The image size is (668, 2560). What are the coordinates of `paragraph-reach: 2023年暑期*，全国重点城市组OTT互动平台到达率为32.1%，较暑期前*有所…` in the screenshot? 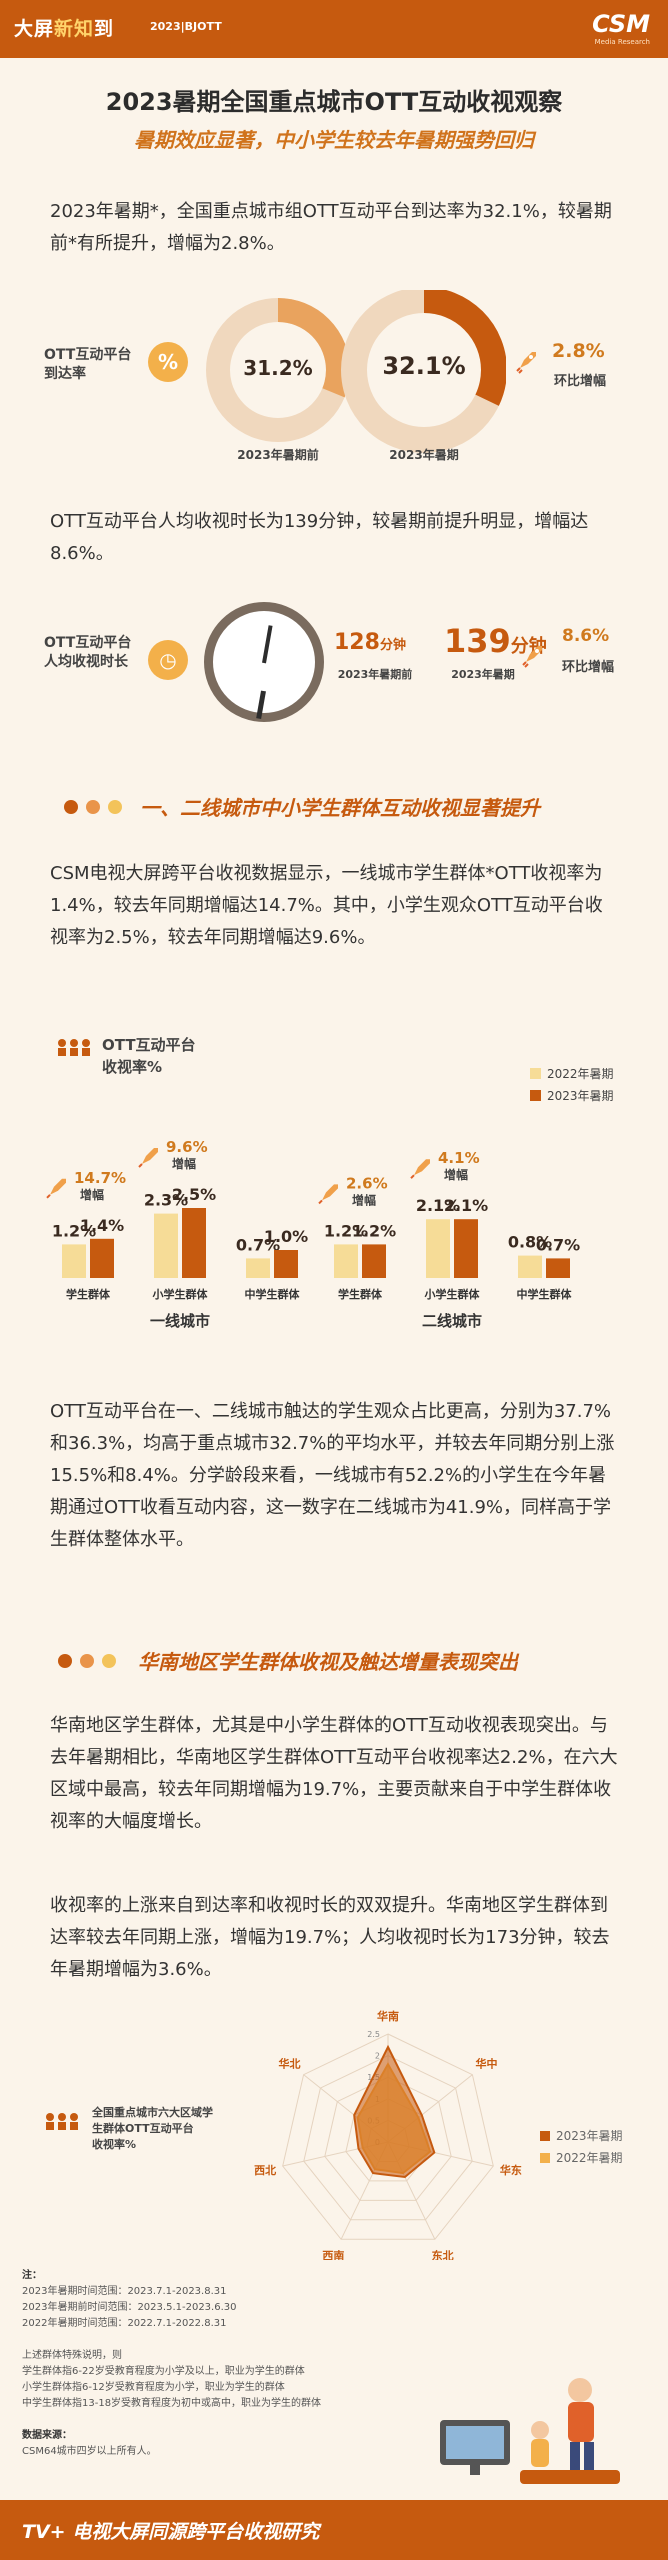 It's located at (331, 227).